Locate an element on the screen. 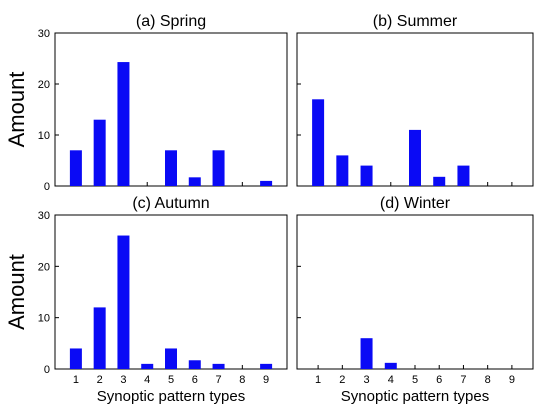 The image size is (550, 410). panel-title: (d) Winter is located at coordinates (415, 203).